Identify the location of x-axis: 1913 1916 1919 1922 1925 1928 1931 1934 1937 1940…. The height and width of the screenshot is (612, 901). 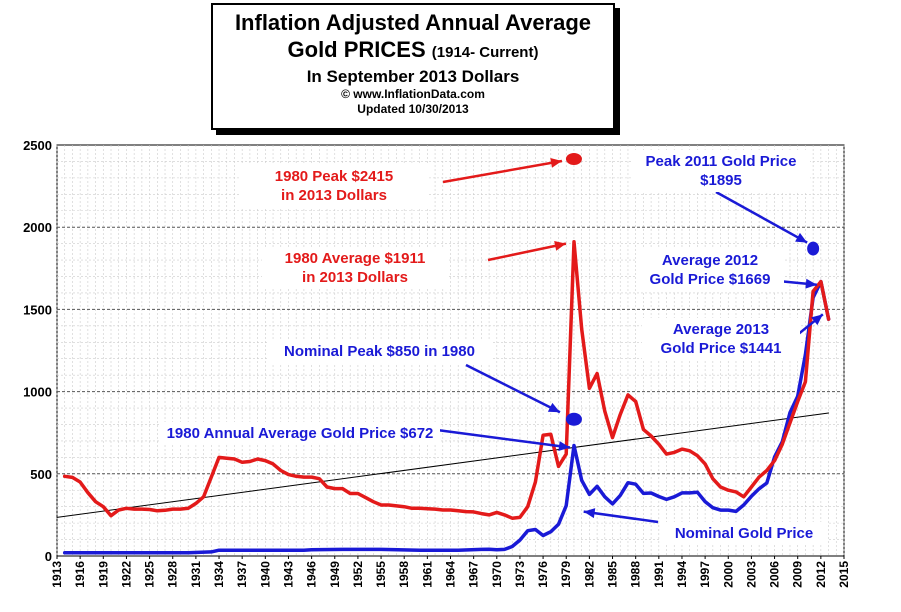
(450, 572).